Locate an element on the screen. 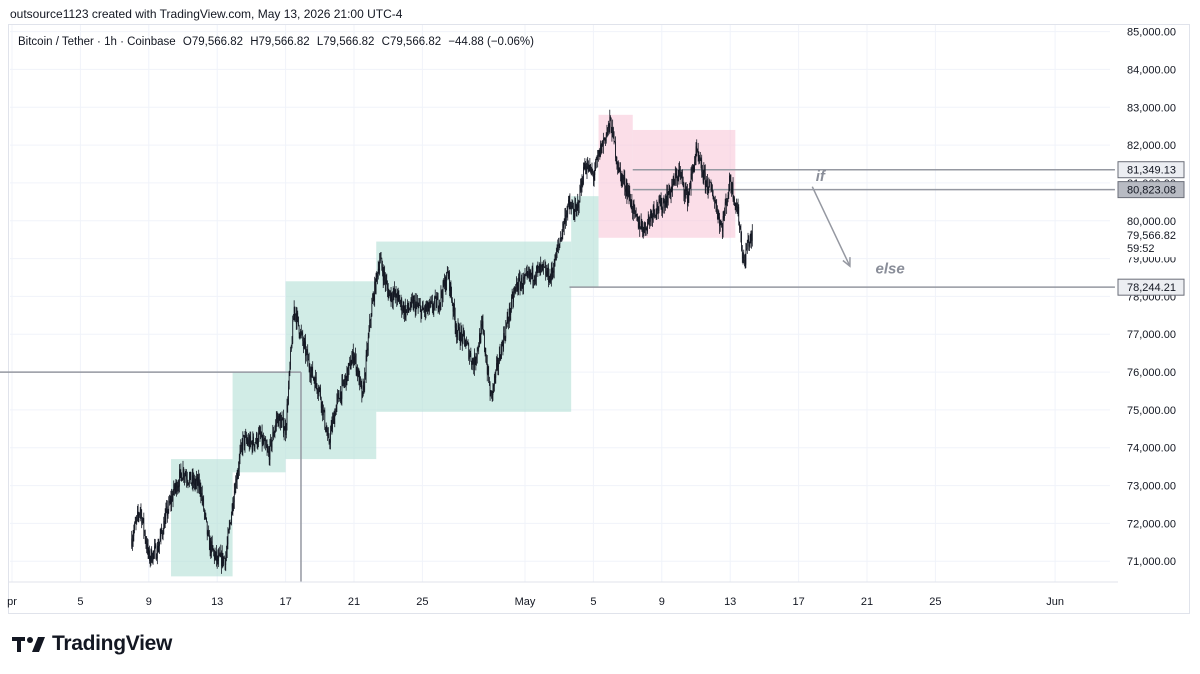 This screenshot has width=1200, height=674. demand-zone is located at coordinates (331, 370).